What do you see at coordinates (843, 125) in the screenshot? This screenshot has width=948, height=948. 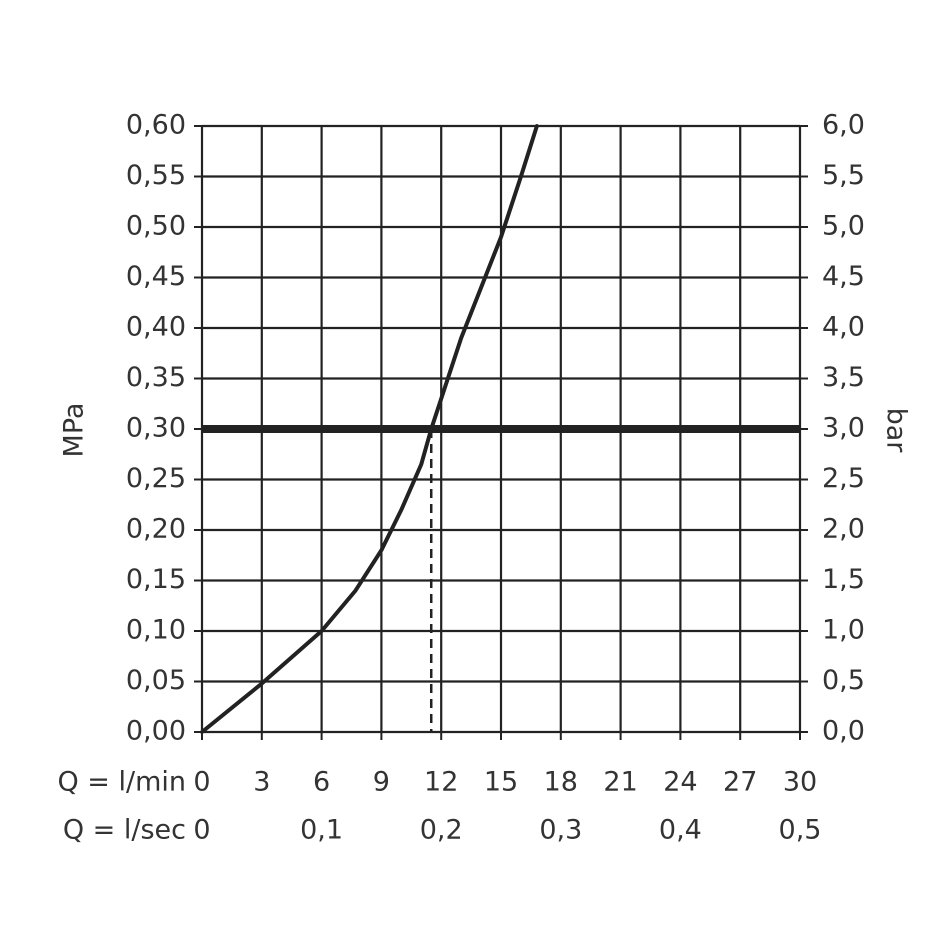 I see `y2-tick-label: 6,0` at bounding box center [843, 125].